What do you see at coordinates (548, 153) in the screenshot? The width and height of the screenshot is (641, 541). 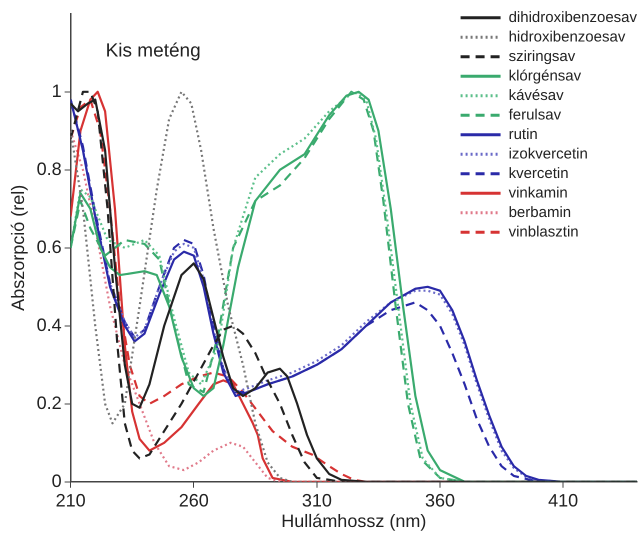 I see `legend-label: izokvercetin` at bounding box center [548, 153].